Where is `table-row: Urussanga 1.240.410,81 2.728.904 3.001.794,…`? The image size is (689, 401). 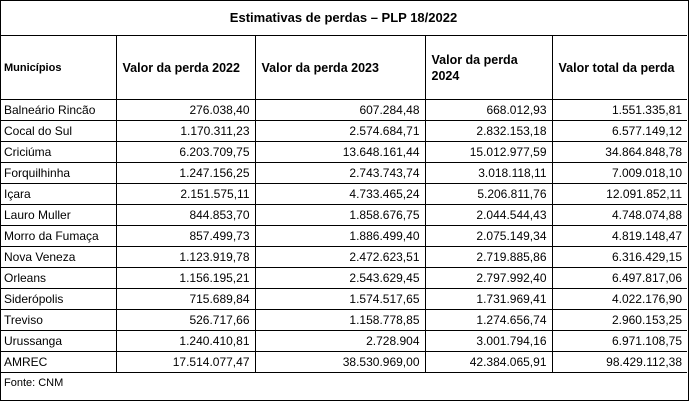
table-row: Urussanga 1.240.410,81 2.728.904 3.001.794,… is located at coordinates (344, 341).